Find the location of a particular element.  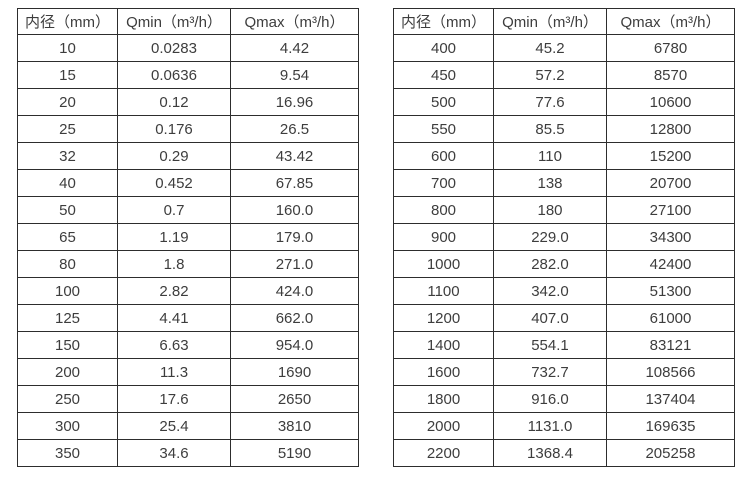

cell-diameter: 600 is located at coordinates (443, 156).